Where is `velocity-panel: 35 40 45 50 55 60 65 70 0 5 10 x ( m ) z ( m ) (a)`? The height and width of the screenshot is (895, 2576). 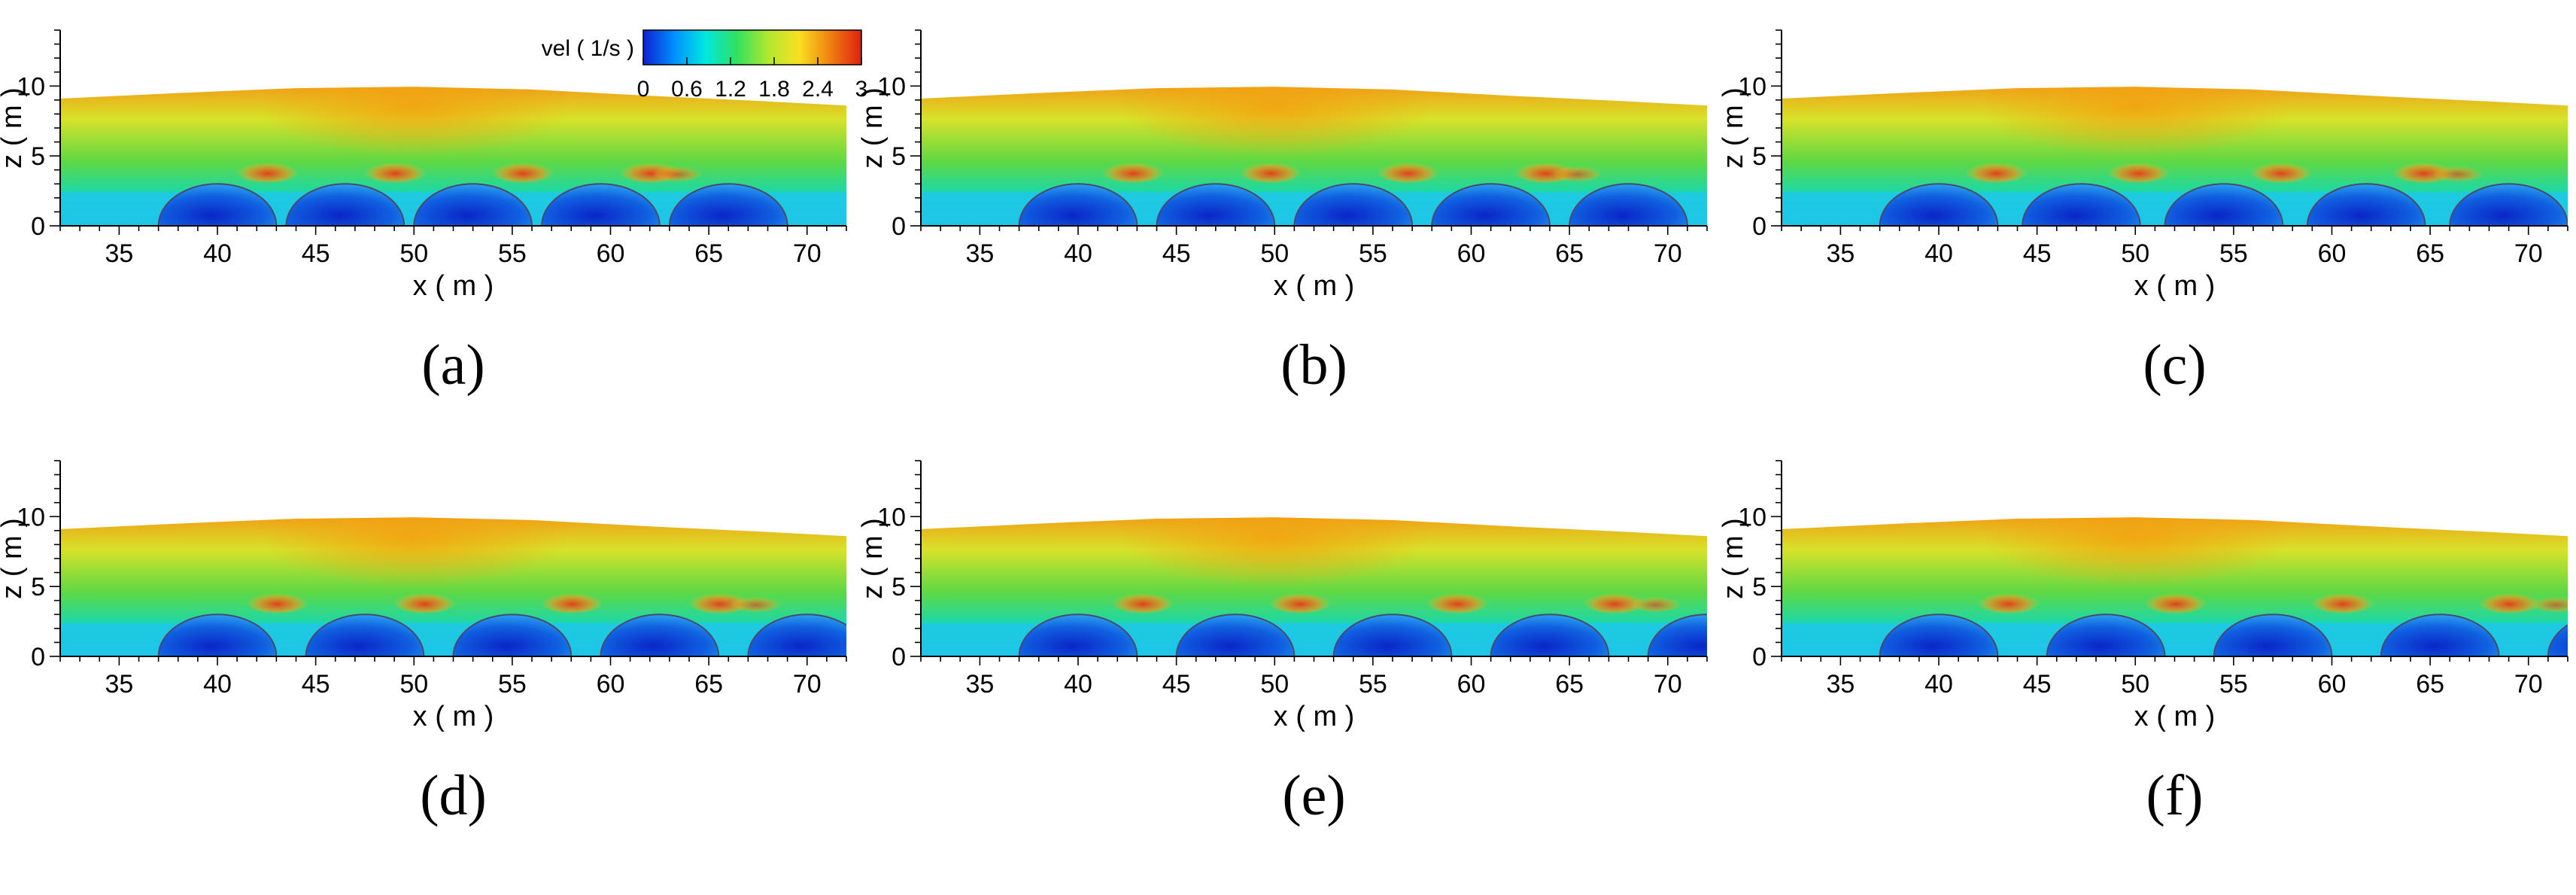 velocity-panel: 35 40 45 50 55 60 65 70 0 5 10 x ( m ) z ( m ) (a) is located at coordinates (423, 213).